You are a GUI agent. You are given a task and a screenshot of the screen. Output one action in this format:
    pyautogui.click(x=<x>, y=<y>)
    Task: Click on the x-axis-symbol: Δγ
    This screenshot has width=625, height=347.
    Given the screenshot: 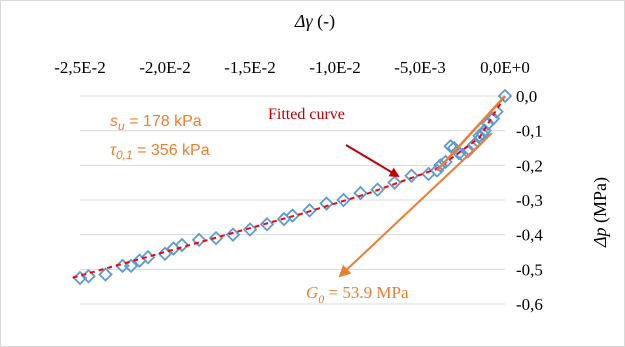 What is the action you would take?
    pyautogui.click(x=304, y=21)
    